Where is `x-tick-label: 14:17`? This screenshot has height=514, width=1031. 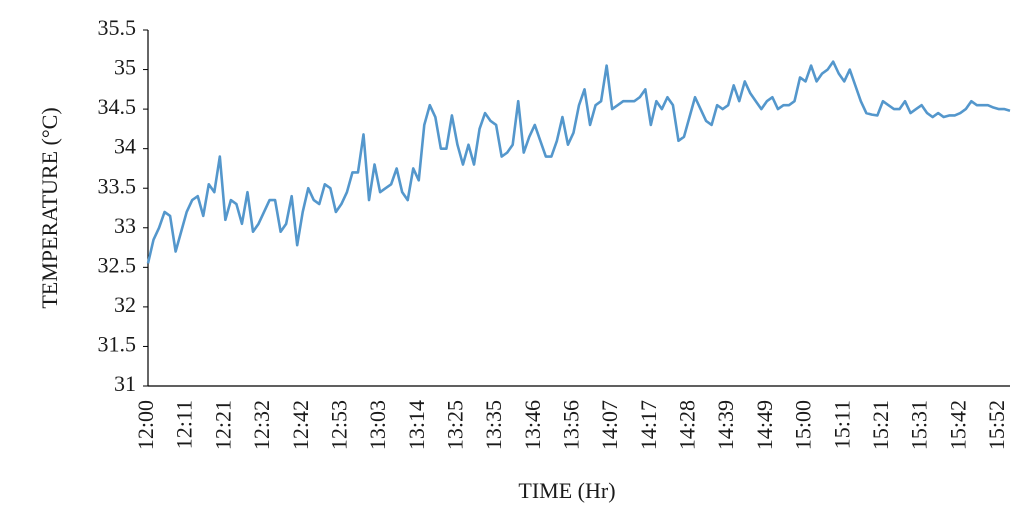 x-tick-label: 14:17 is located at coordinates (648, 425).